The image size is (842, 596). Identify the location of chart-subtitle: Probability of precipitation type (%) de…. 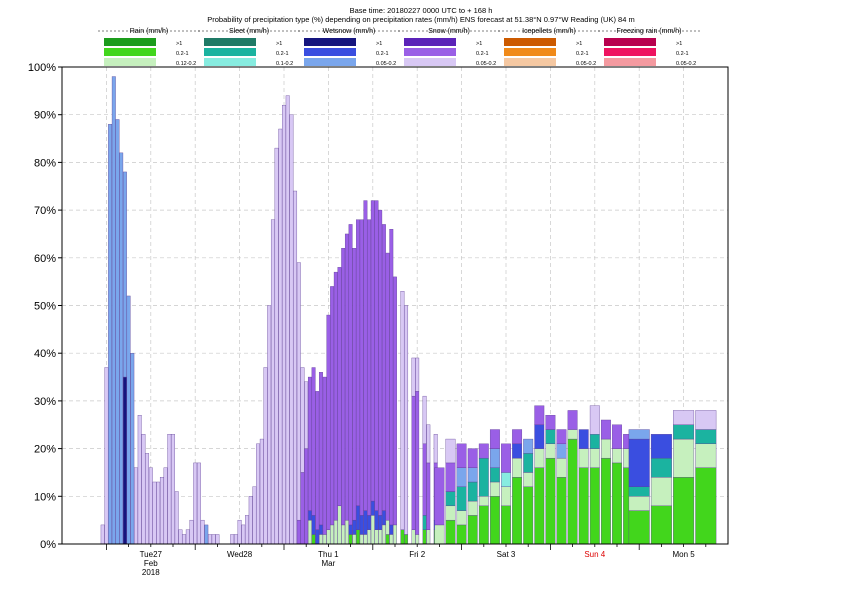
(421, 19).